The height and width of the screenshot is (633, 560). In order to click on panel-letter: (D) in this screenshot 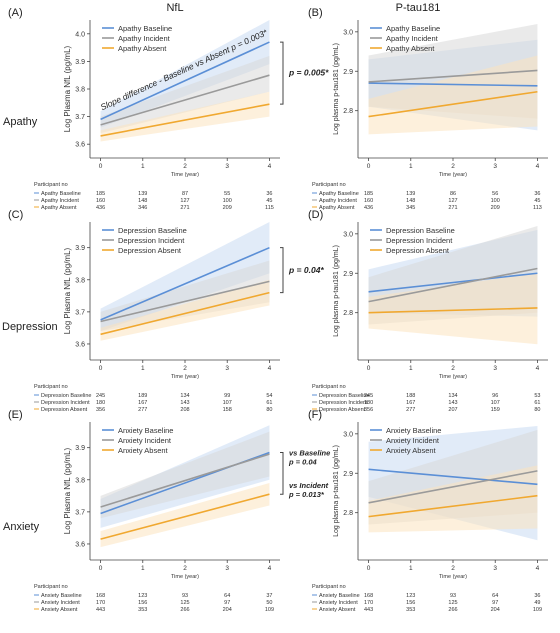, I will do `click(315, 215)`.